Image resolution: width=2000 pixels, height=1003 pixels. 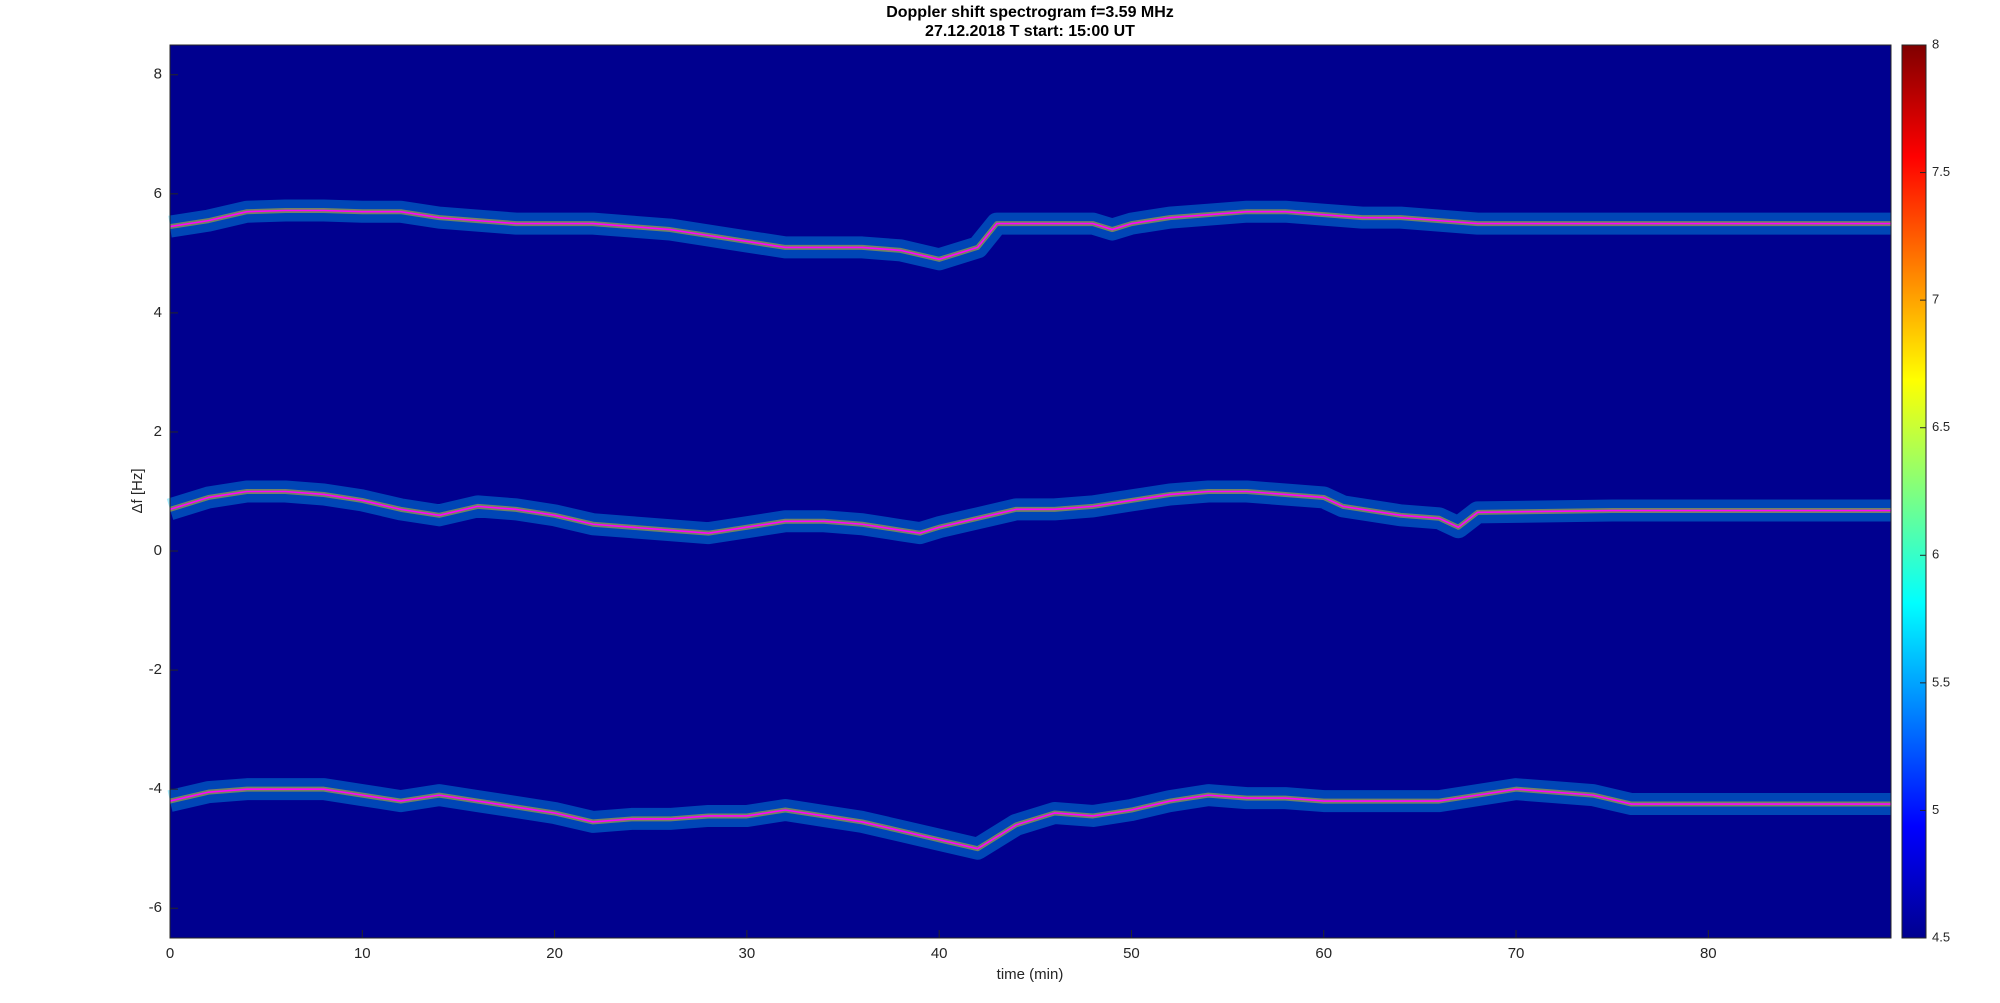 What do you see at coordinates (1941, 936) in the screenshot?
I see `colorbar-tick-label: 4.5` at bounding box center [1941, 936].